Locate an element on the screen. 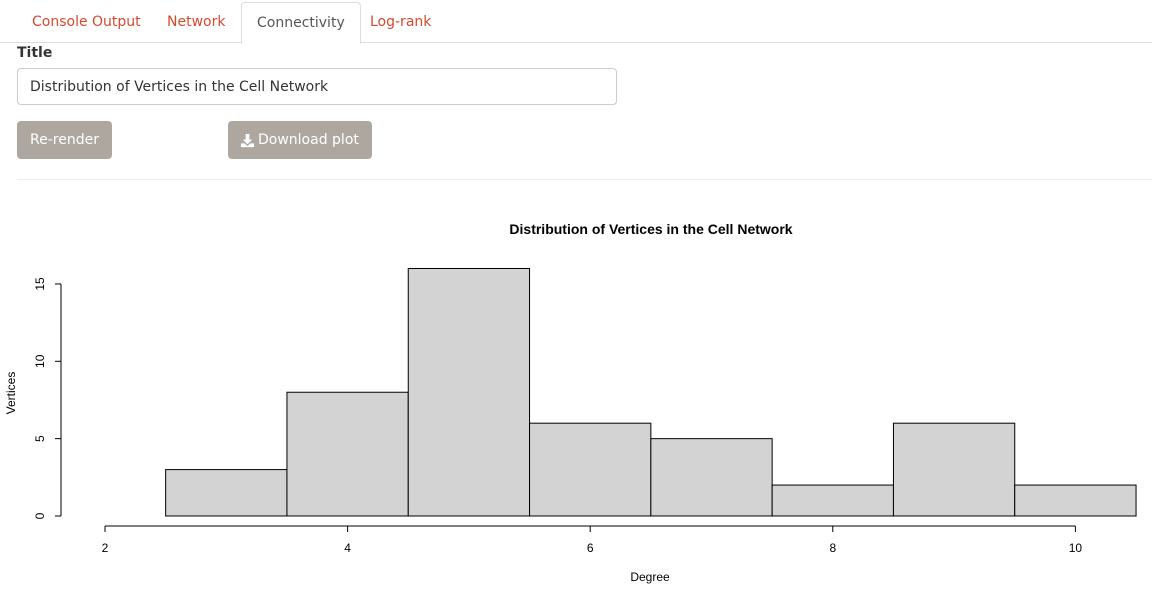 This screenshot has width=1152, height=604. section-divider is located at coordinates (584, 179).